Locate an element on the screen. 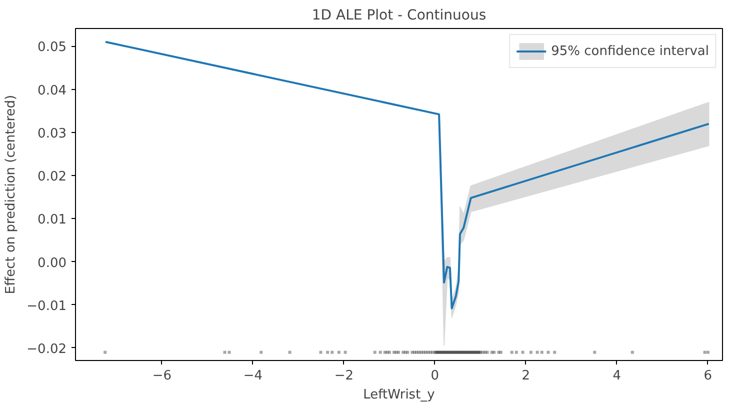 The image size is (730, 405). x-tick-label: 2 is located at coordinates (526, 376).